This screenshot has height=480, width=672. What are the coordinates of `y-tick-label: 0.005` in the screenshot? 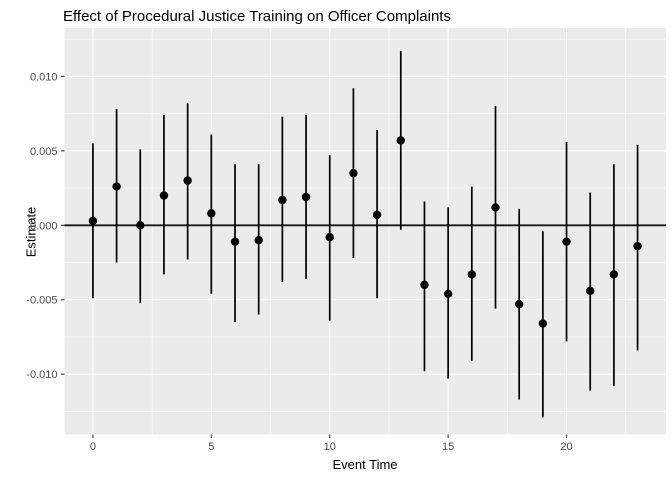 It's located at (44, 152).